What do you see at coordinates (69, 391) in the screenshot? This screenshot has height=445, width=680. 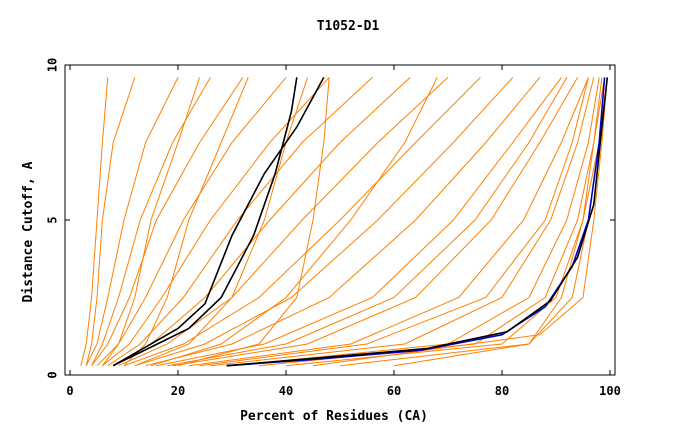 I see `x-tick-label-0: 0` at bounding box center [69, 391].